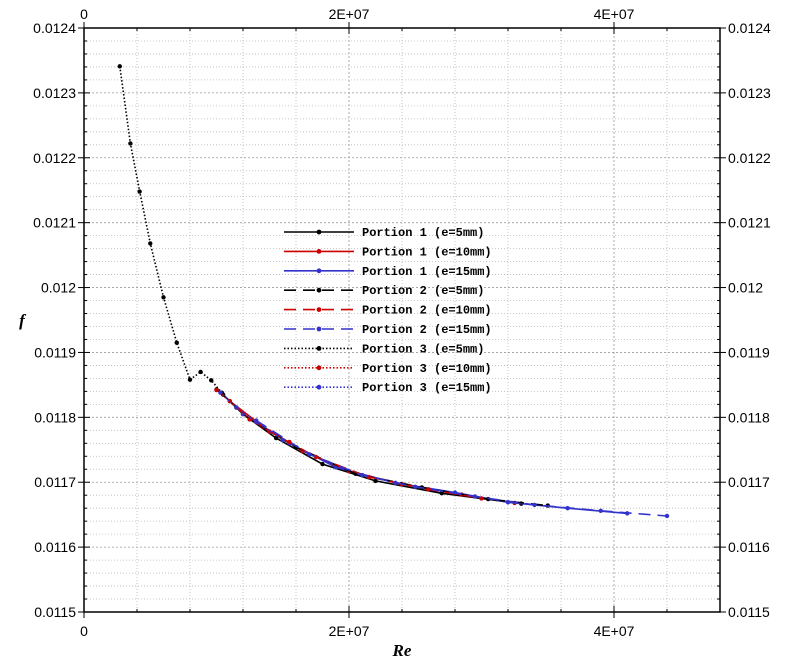 The width and height of the screenshot is (792, 661). Describe the element at coordinates (54, 93) in the screenshot. I see `y-tick-label-left: 0.0123` at that location.